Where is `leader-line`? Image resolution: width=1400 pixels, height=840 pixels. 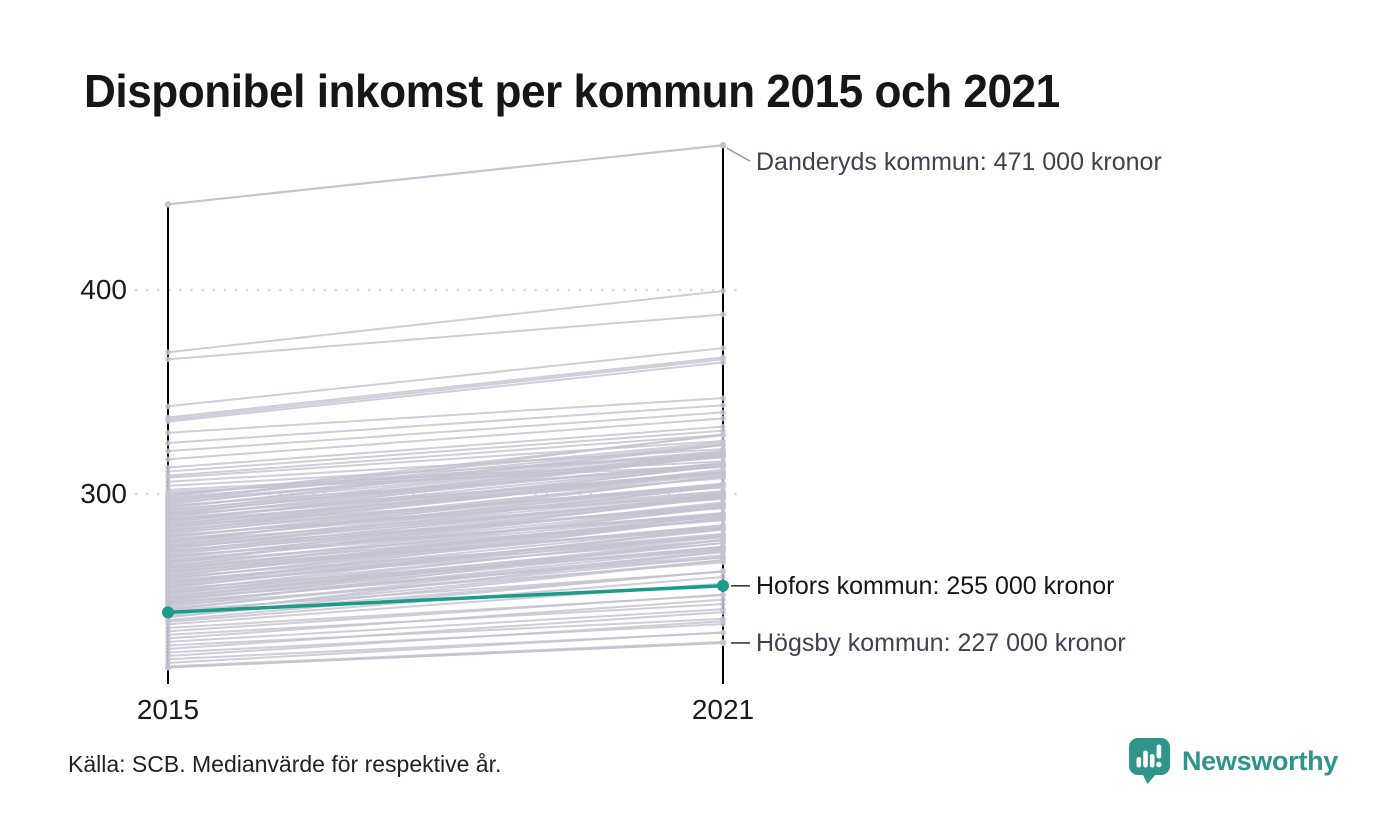
leader-line is located at coordinates (738, 154).